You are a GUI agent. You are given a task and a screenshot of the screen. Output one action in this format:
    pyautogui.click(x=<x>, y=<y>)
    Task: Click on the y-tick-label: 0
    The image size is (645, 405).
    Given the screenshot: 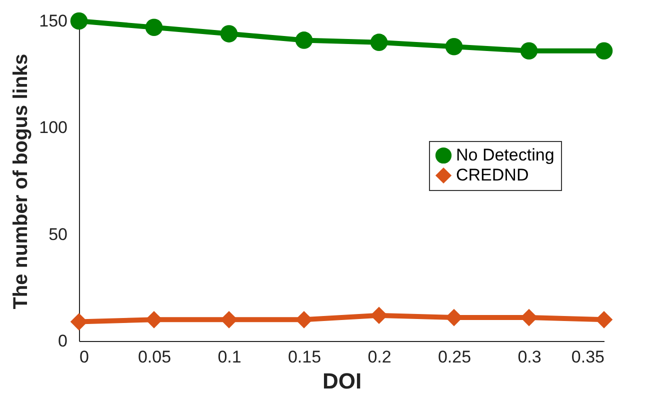 What is the action you would take?
    pyautogui.click(x=63, y=341)
    